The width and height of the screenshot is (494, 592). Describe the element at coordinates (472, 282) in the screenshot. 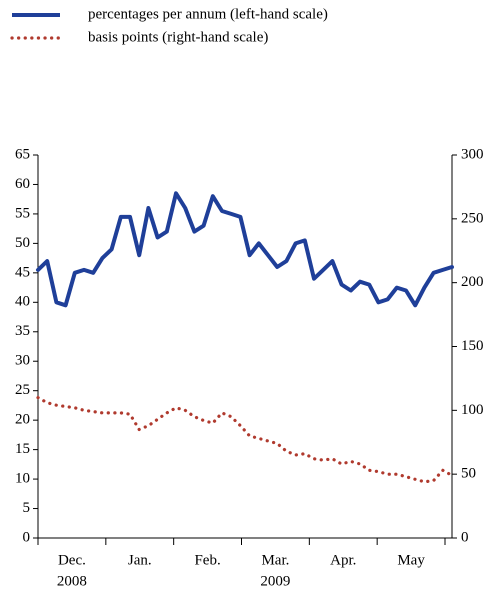

I see `y2-tick-label: 200` at that location.